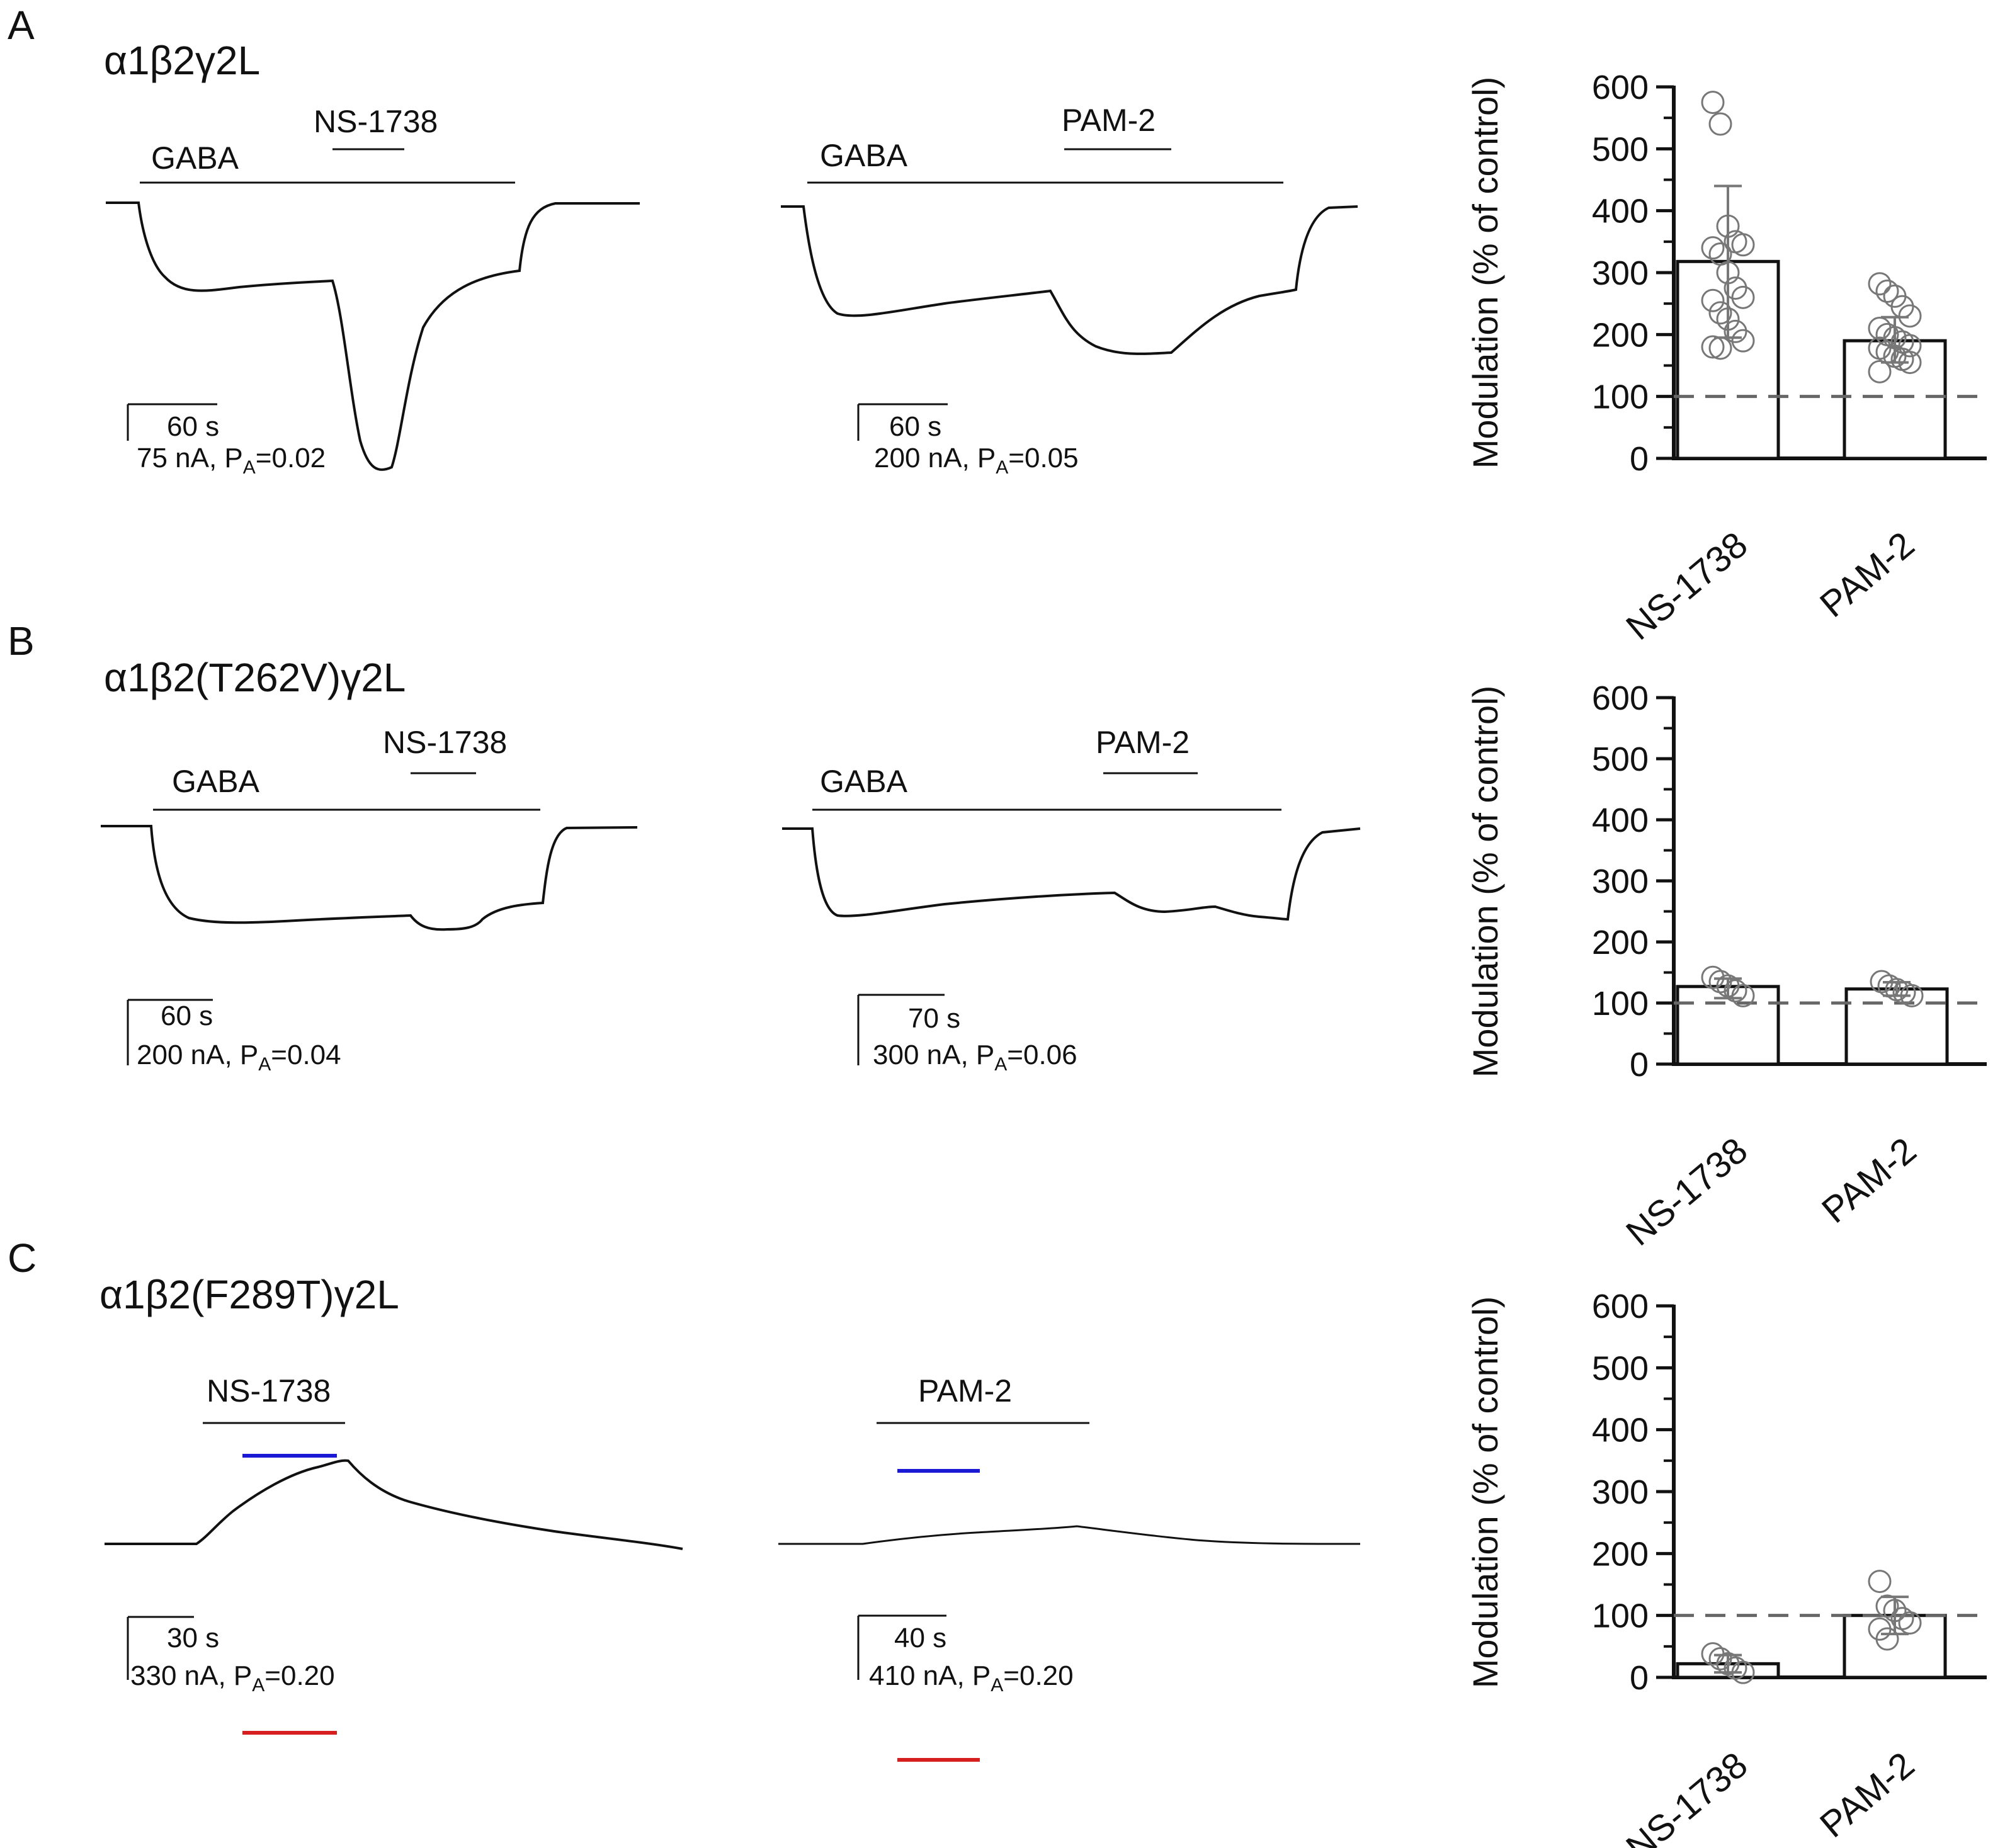  Describe the element at coordinates (971, 1678) in the screenshot. I see `scale-amplitude: 410 nA, PA=0.20` at that location.